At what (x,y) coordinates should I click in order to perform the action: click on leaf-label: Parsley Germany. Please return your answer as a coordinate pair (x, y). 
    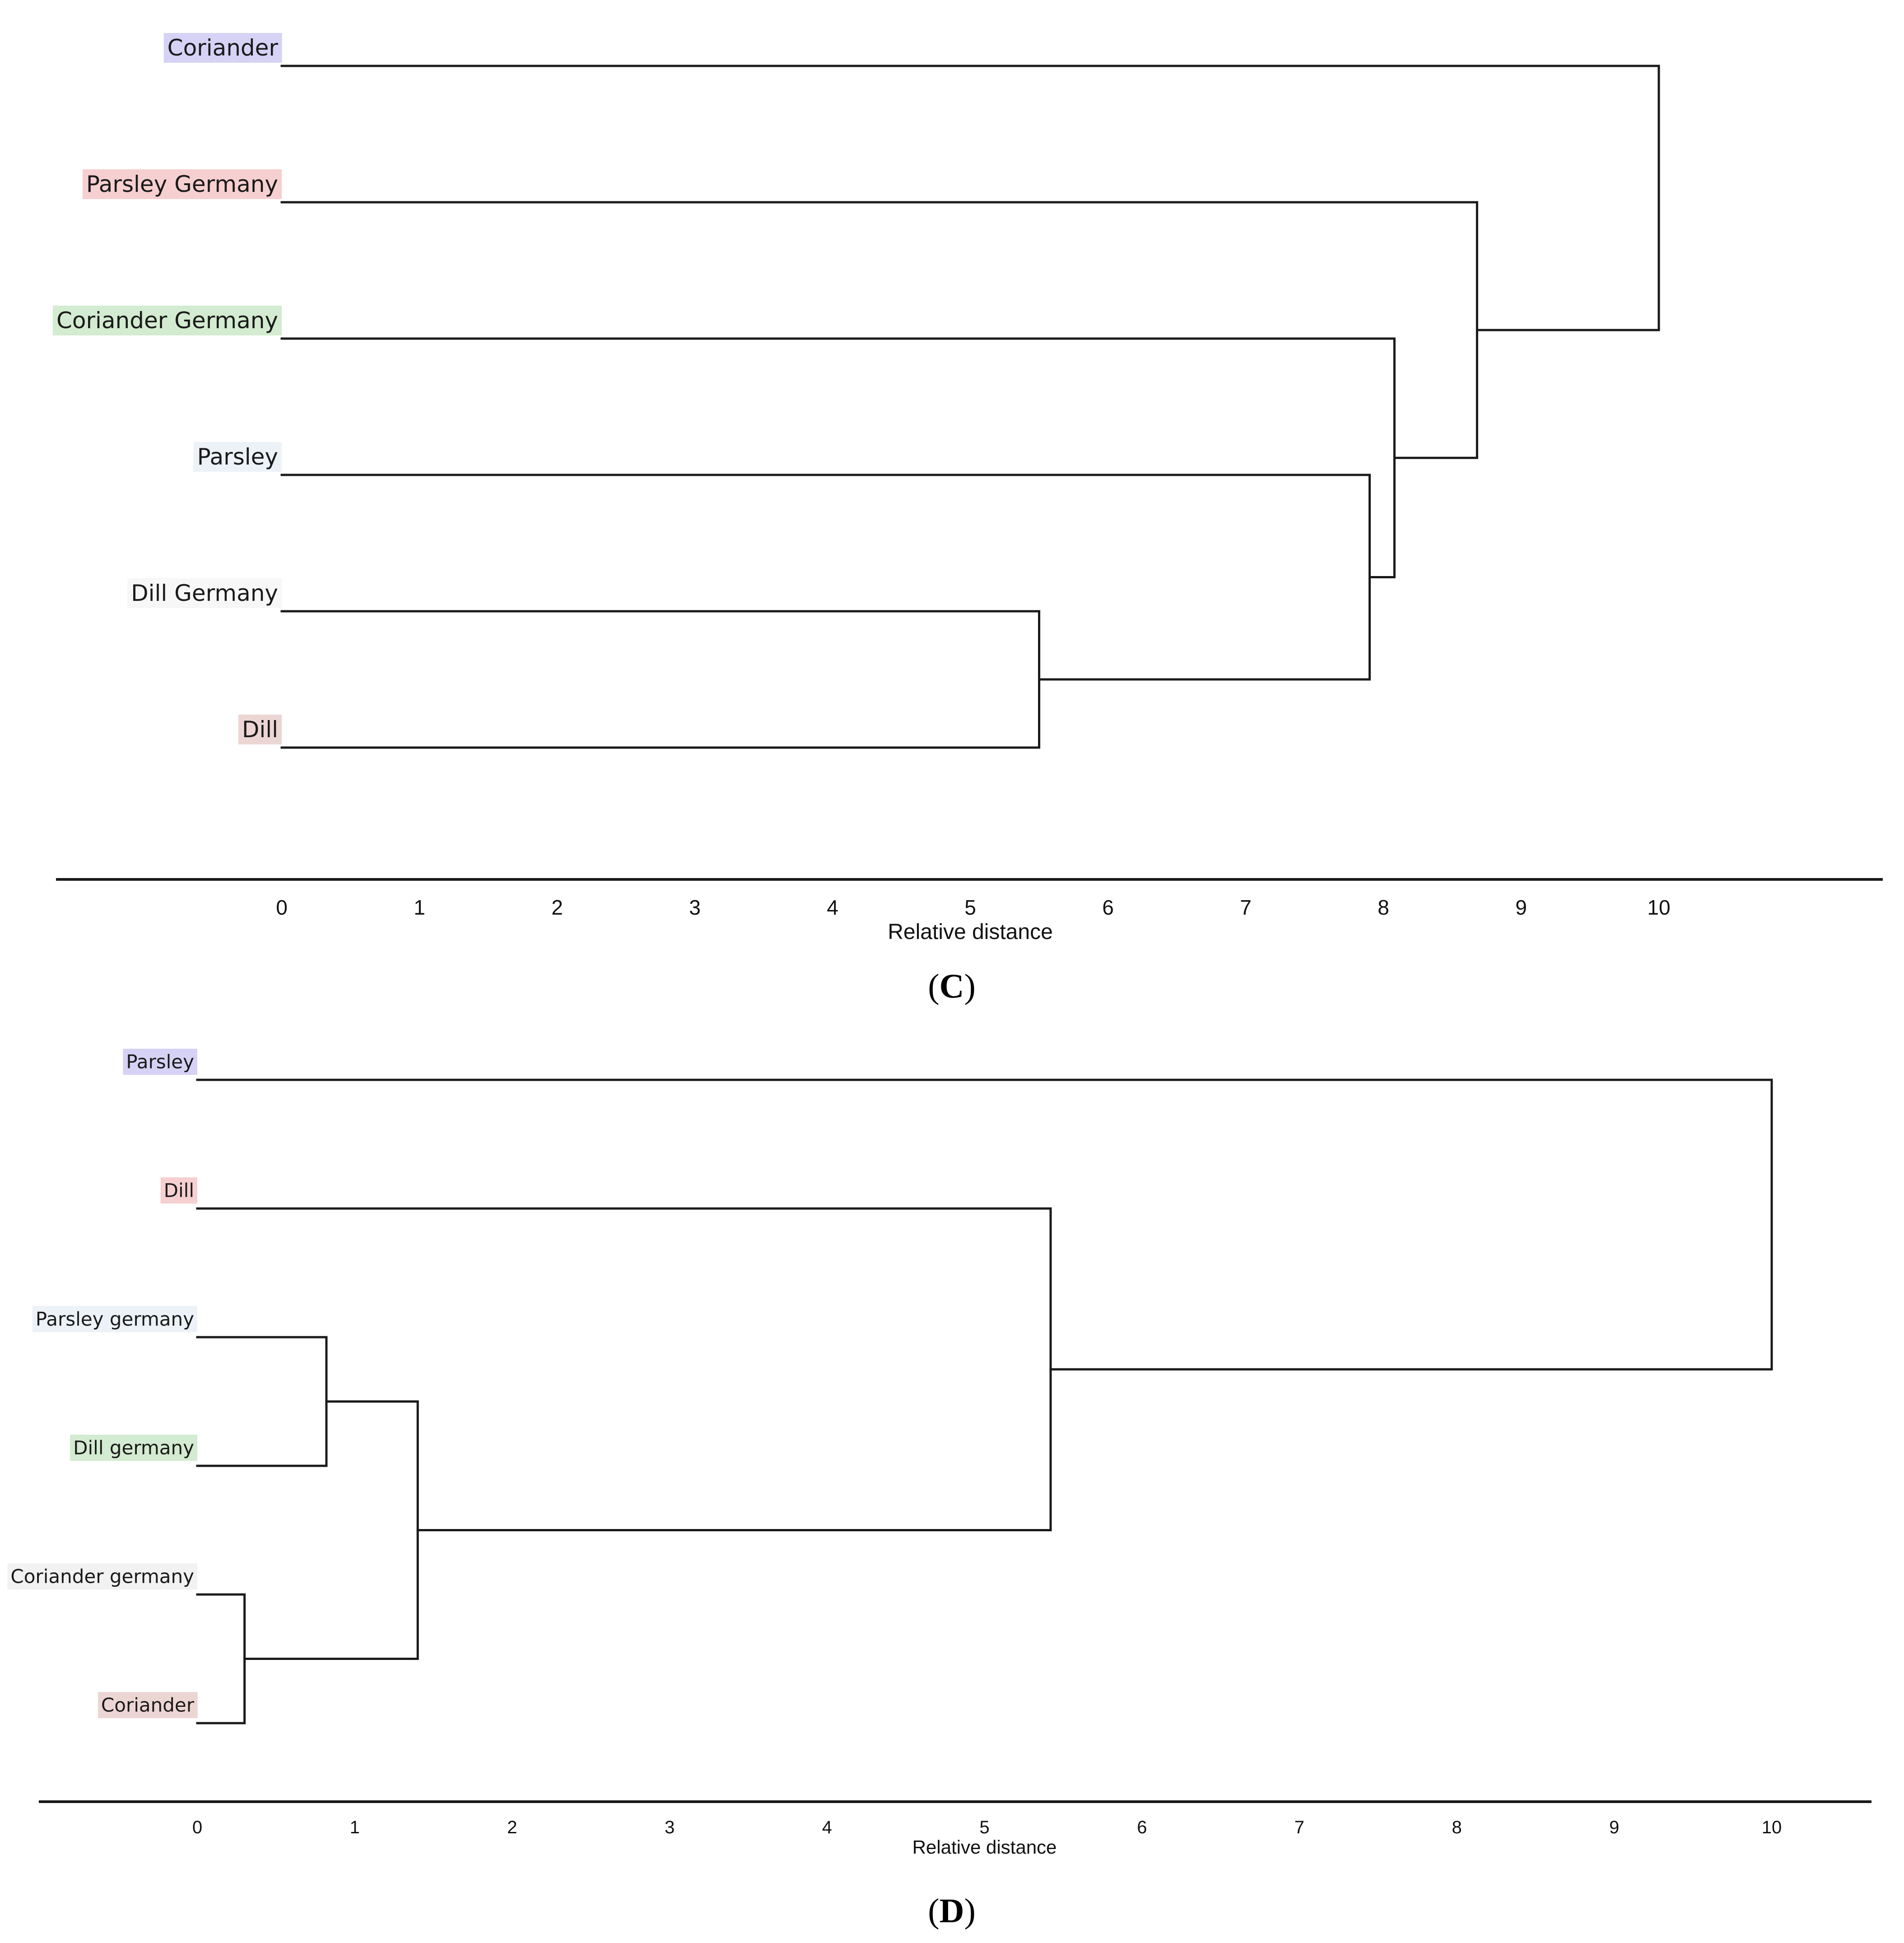
    Looking at the image, I should click on (182, 184).